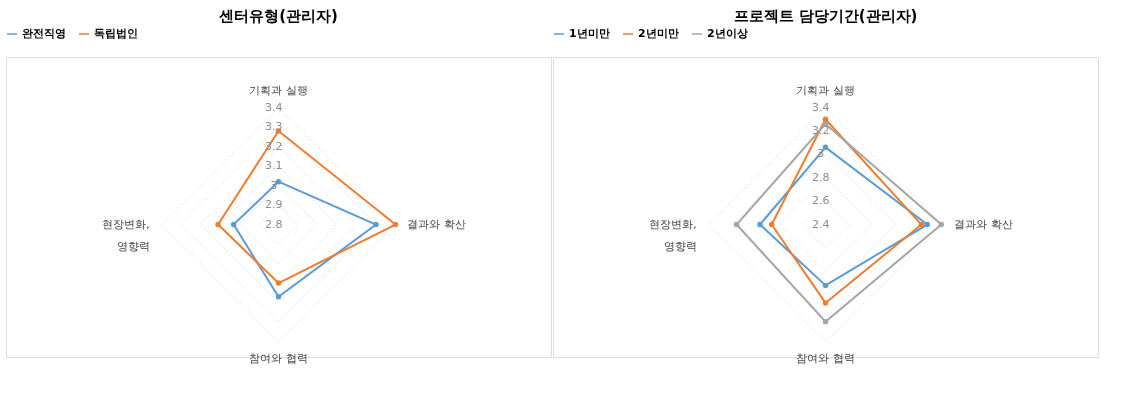  What do you see at coordinates (116, 33) in the screenshot?
I see `legend-label: 독립법인` at bounding box center [116, 33].